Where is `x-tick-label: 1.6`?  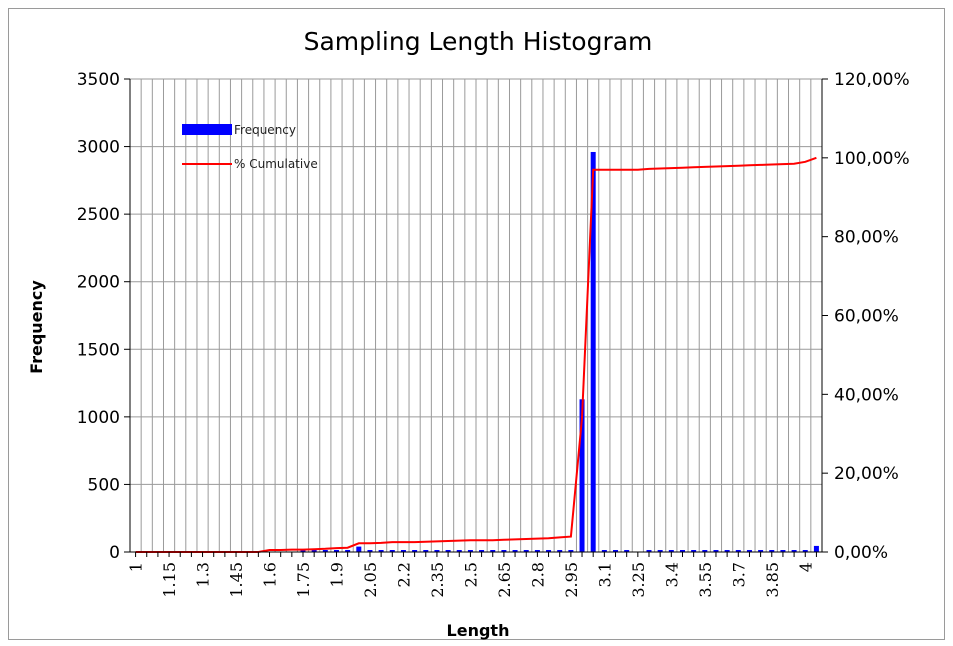
x-tick-label: 1.6 is located at coordinates (270, 574).